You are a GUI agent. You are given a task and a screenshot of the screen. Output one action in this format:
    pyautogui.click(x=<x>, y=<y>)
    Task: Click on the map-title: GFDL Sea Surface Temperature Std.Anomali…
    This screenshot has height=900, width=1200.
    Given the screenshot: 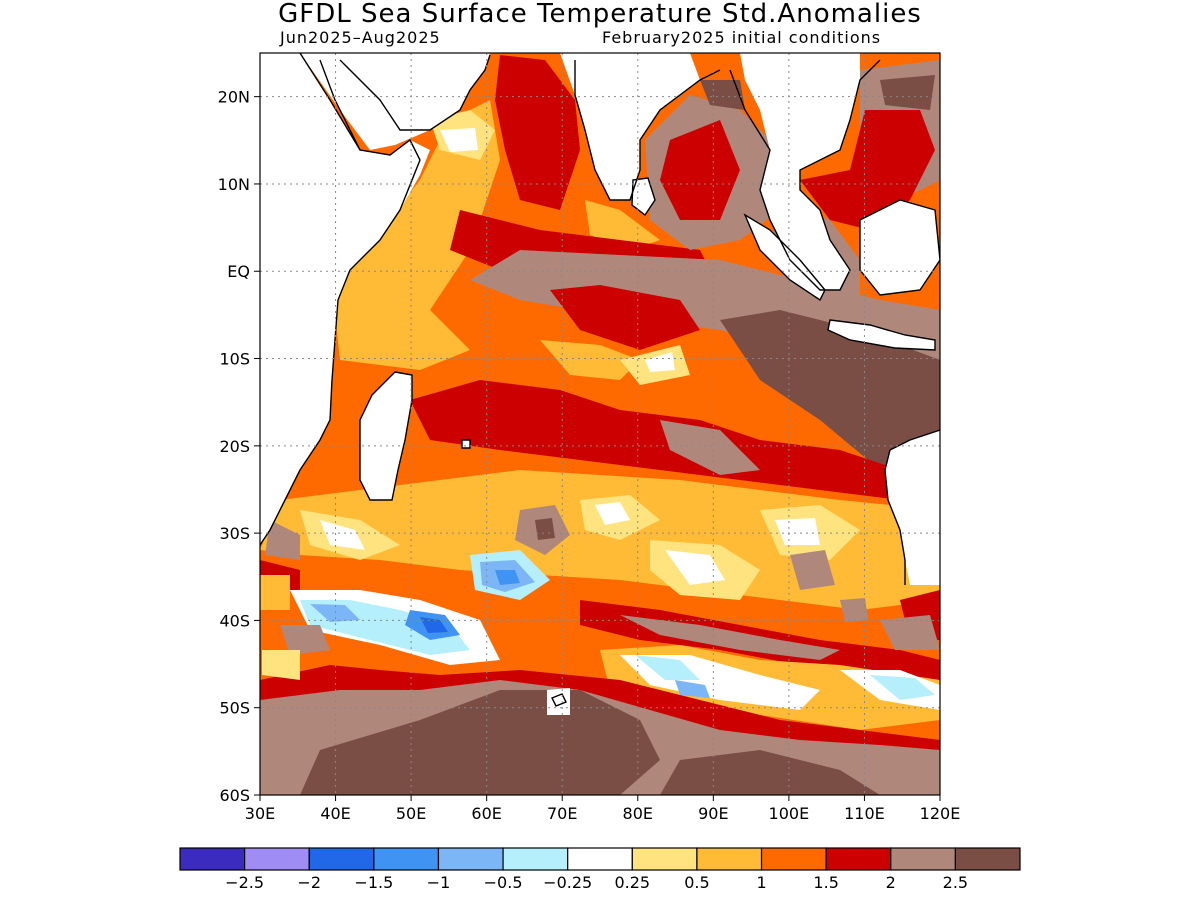 What is the action you would take?
    pyautogui.click(x=600, y=14)
    